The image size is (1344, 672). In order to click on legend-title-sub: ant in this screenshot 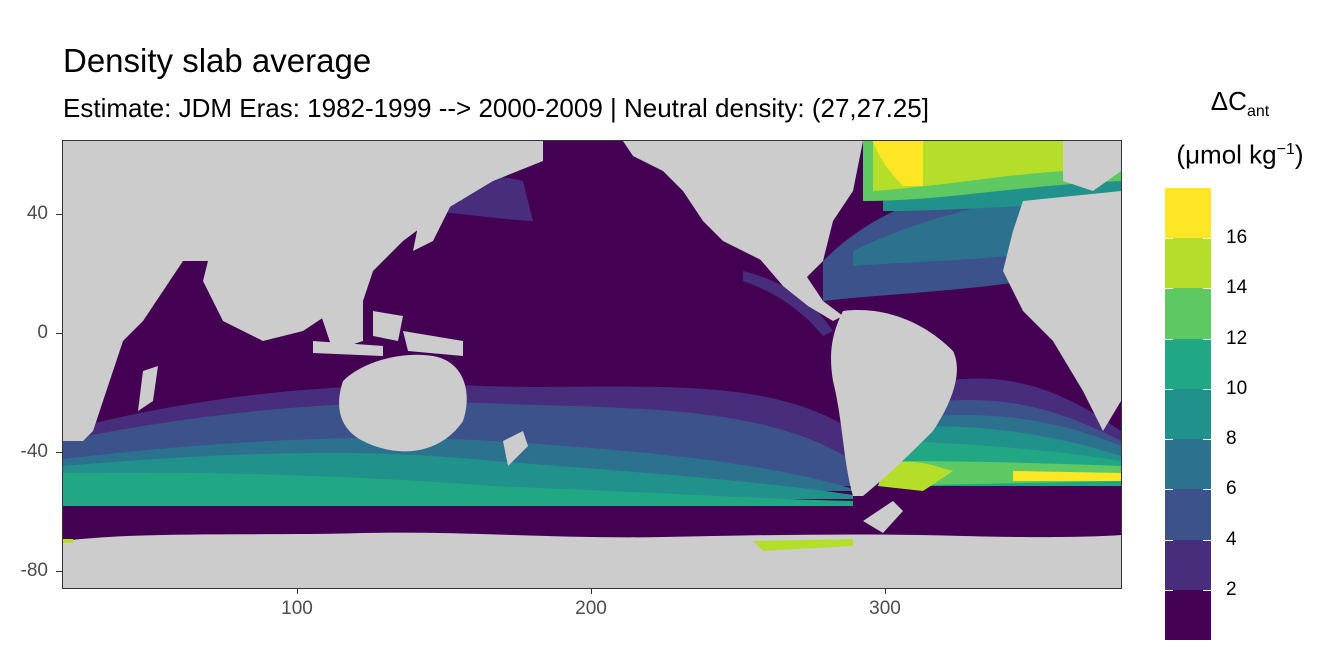, I will do `click(1258, 112)`.